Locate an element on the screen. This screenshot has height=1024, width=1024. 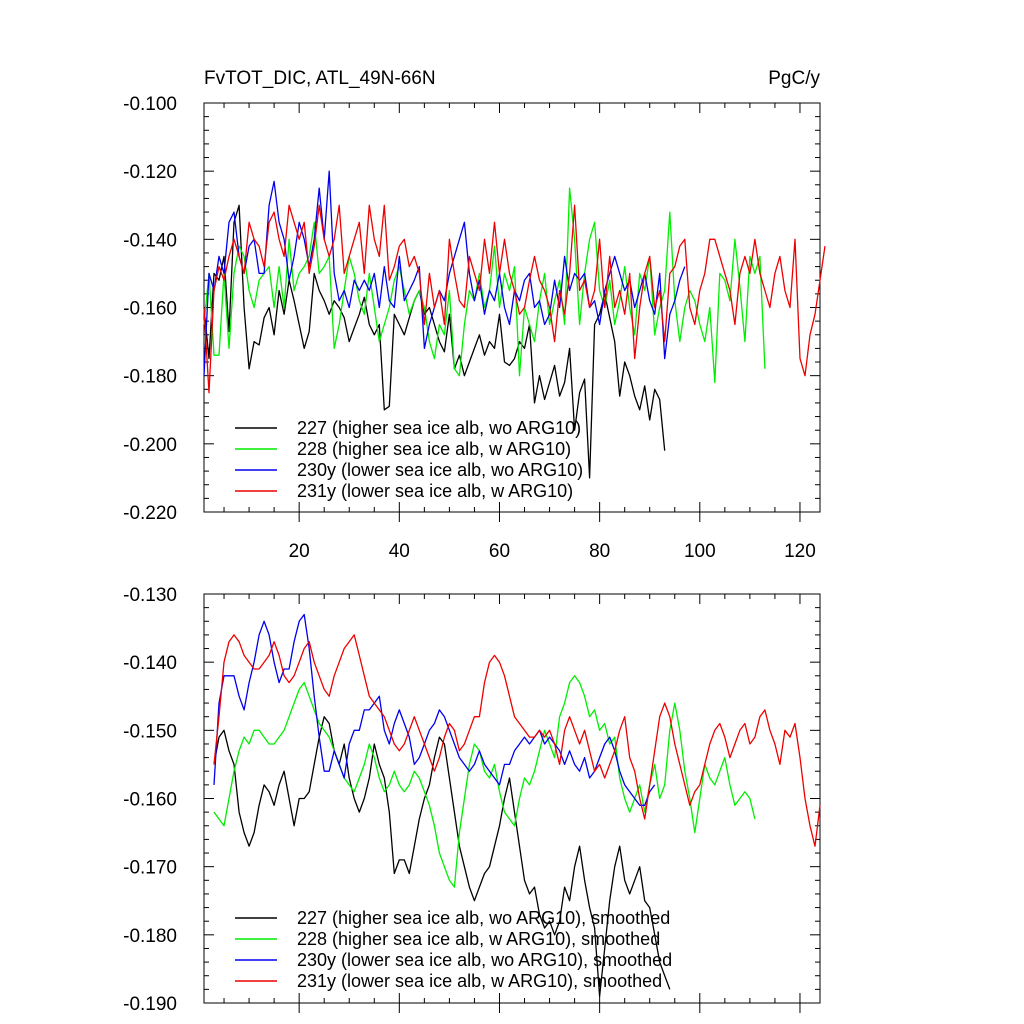
legend-label: 230y (lower sea ice alb, wo ARG10) is located at coordinates (440, 470).